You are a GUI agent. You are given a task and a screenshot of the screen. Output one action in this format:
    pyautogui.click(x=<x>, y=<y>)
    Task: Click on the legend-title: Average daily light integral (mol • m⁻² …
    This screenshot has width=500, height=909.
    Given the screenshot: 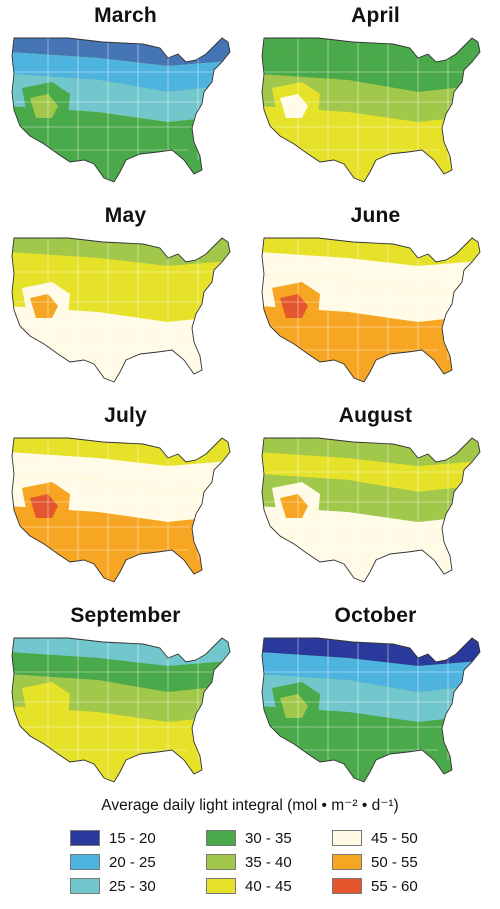 What is the action you would take?
    pyautogui.click(x=250, y=805)
    